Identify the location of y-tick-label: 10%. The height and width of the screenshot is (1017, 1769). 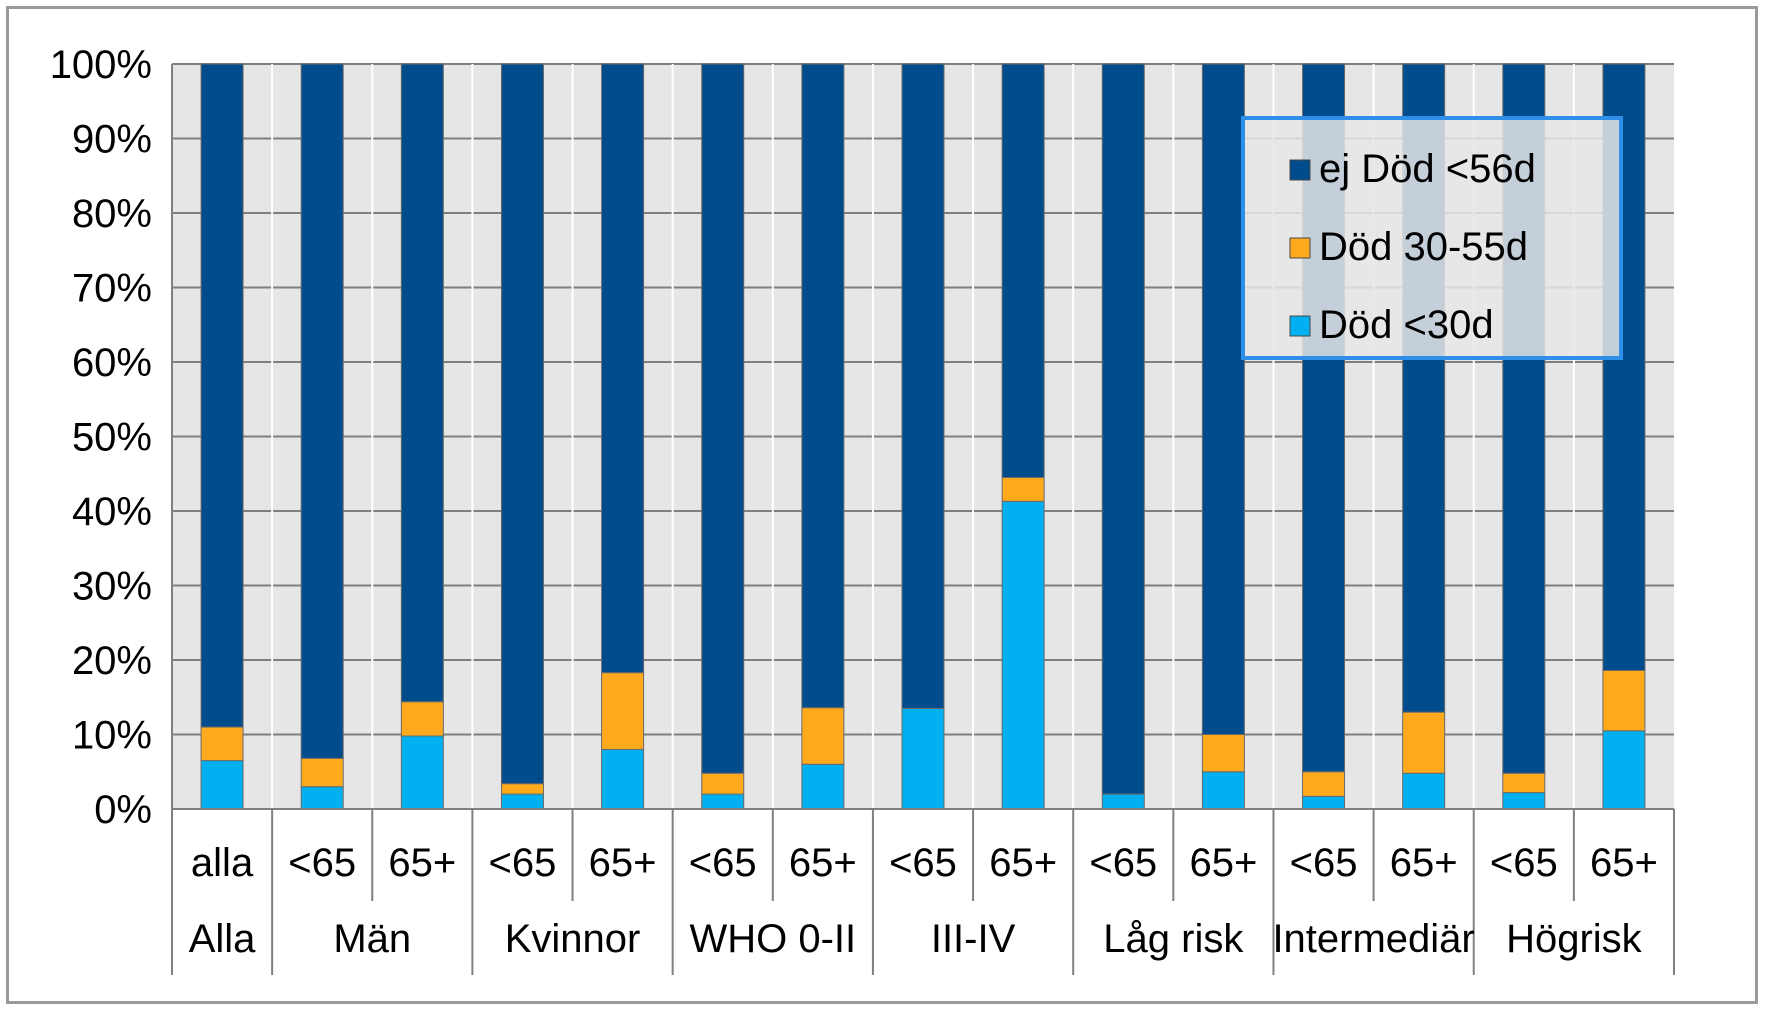
(112, 736).